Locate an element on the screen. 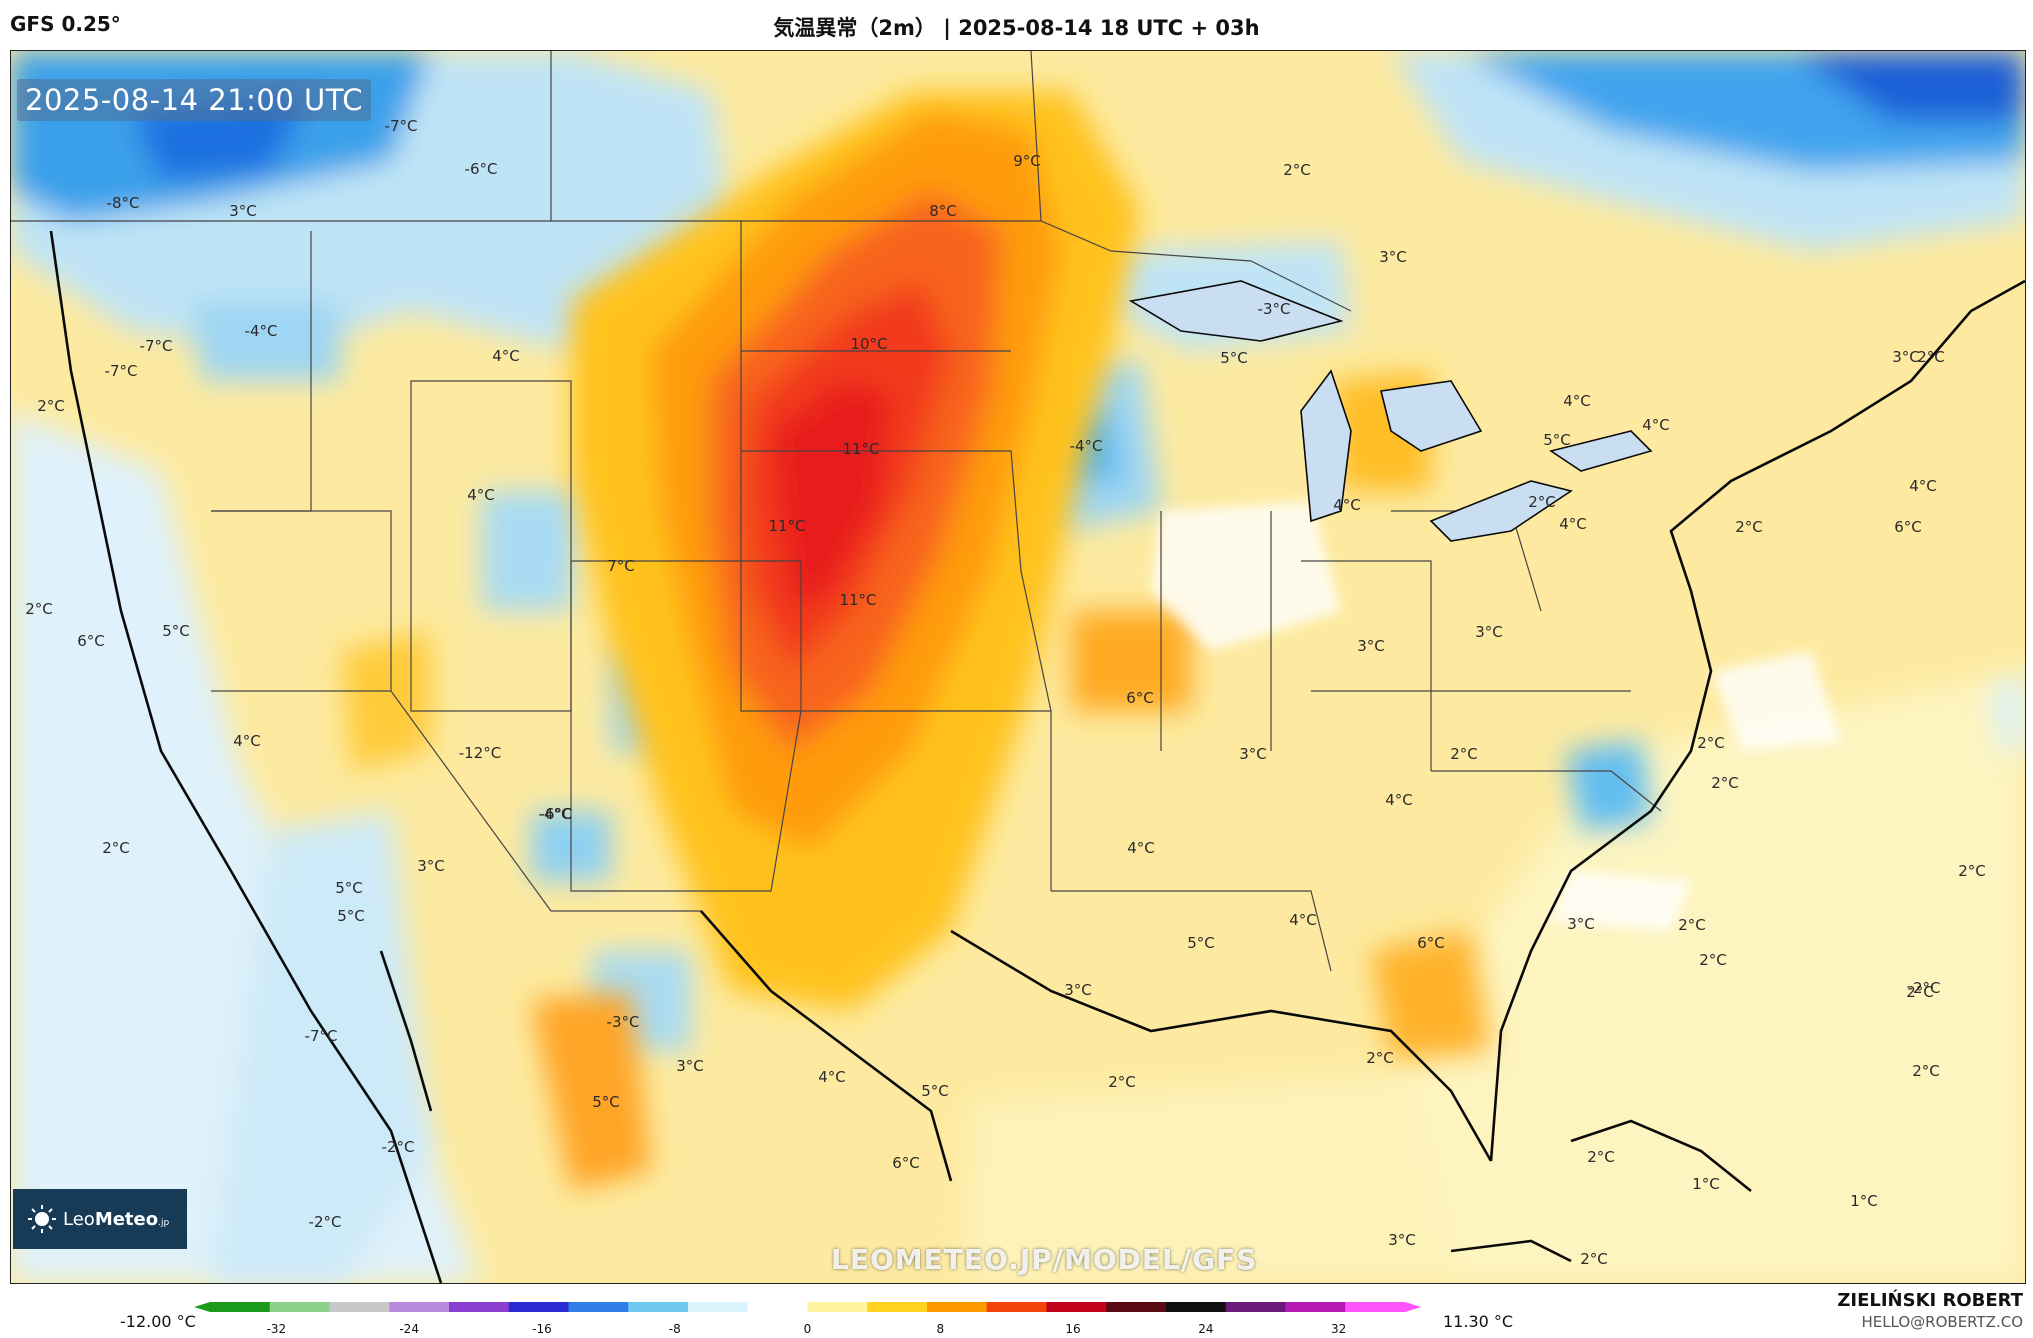 The width and height of the screenshot is (2033, 1338). colorbar-ticks: -32 -24 -16 -8 0 8 16 24 32 is located at coordinates (1016, 1330).